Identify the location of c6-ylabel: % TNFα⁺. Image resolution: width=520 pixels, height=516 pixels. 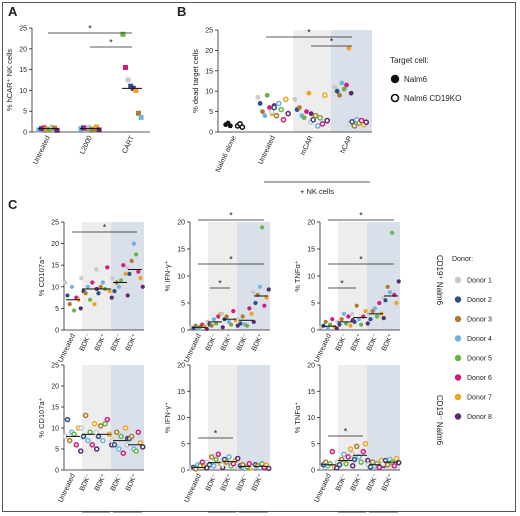
(297, 418).